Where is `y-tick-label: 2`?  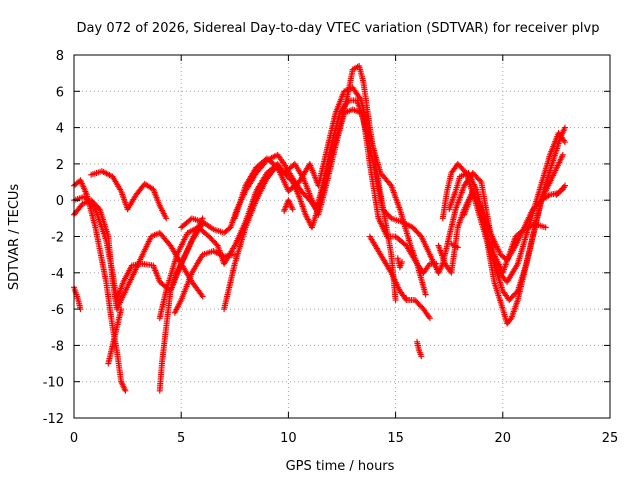
y-tick-label: 2 is located at coordinates (60, 165).